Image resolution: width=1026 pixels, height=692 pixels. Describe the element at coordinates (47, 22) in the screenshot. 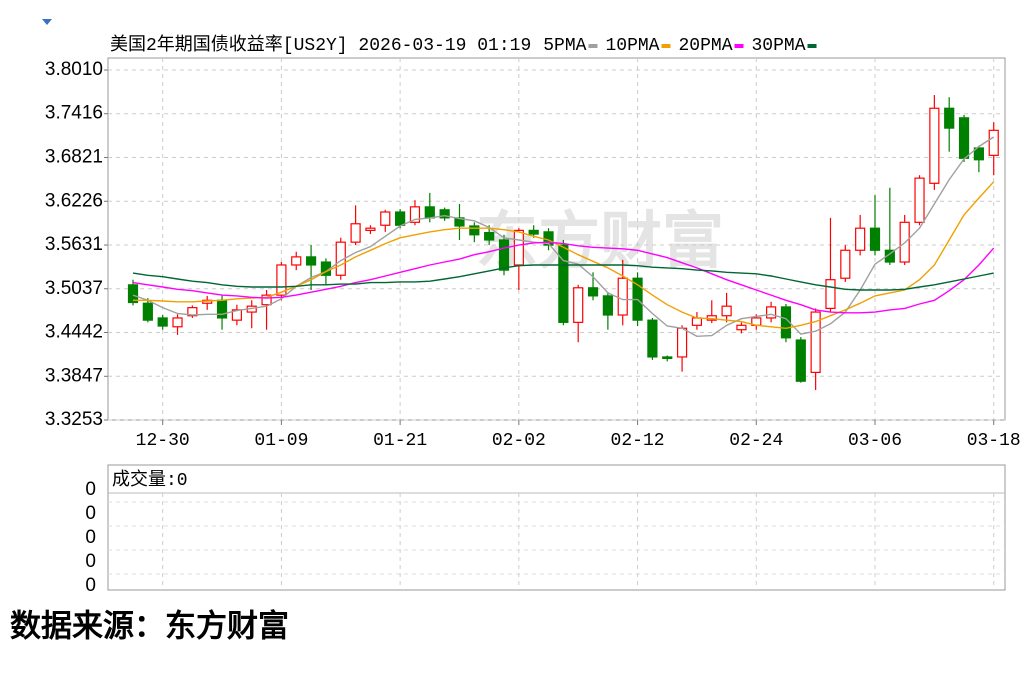

I see `menu-arrow` at that location.